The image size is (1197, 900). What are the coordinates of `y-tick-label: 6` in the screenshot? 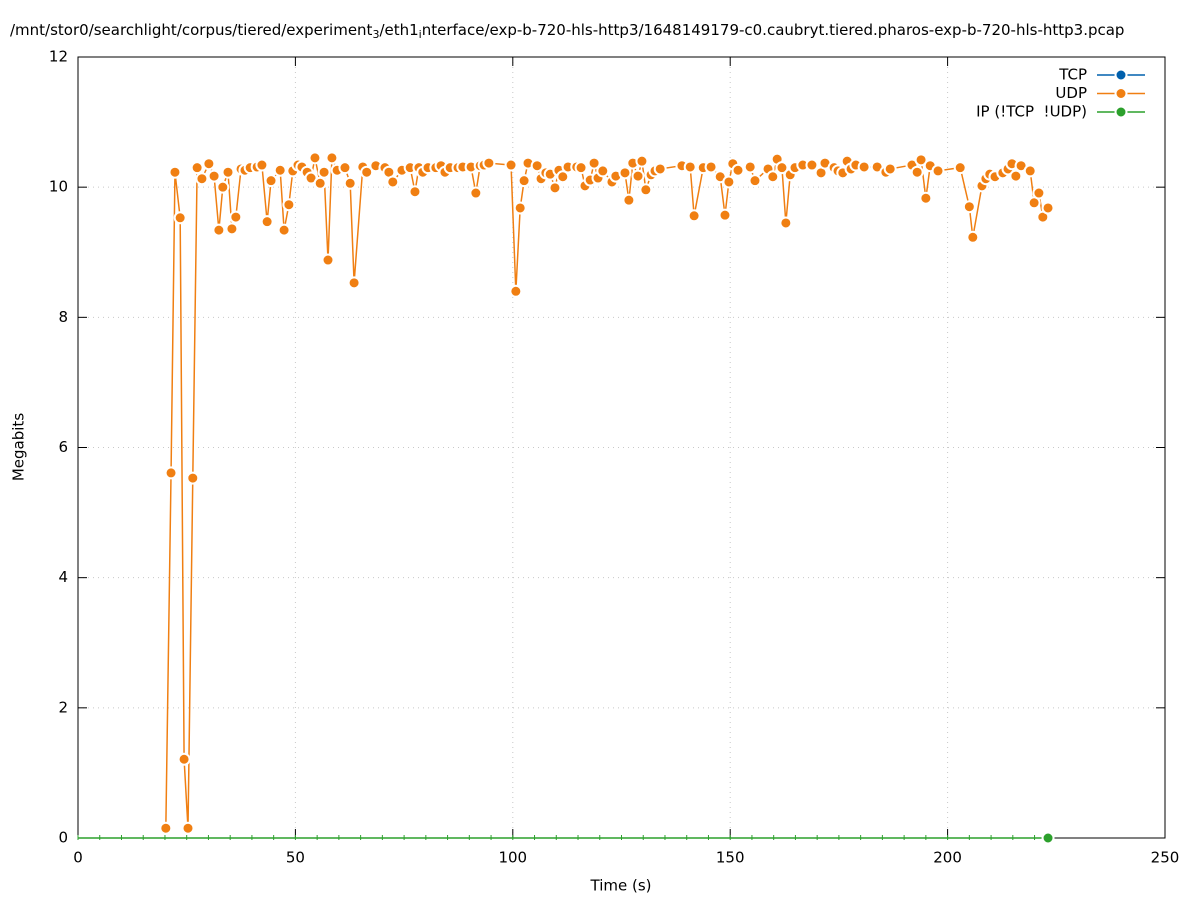 It's located at (63, 447).